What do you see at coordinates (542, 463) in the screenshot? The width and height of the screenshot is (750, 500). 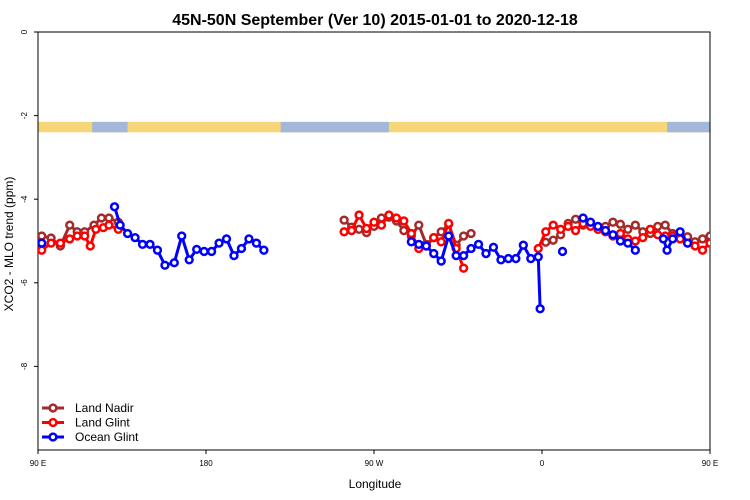 I see `x-tick-label-3: 0` at bounding box center [542, 463].